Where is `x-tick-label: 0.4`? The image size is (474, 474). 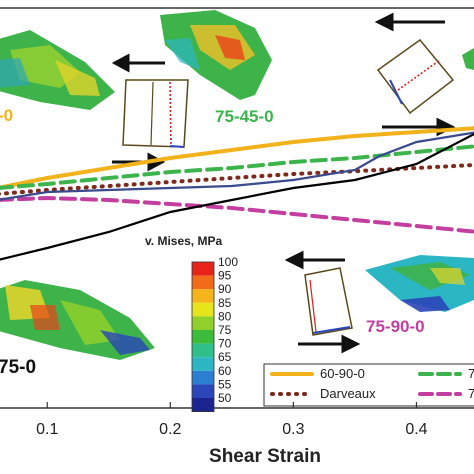 x-tick-label: 0.4 is located at coordinates (416, 429).